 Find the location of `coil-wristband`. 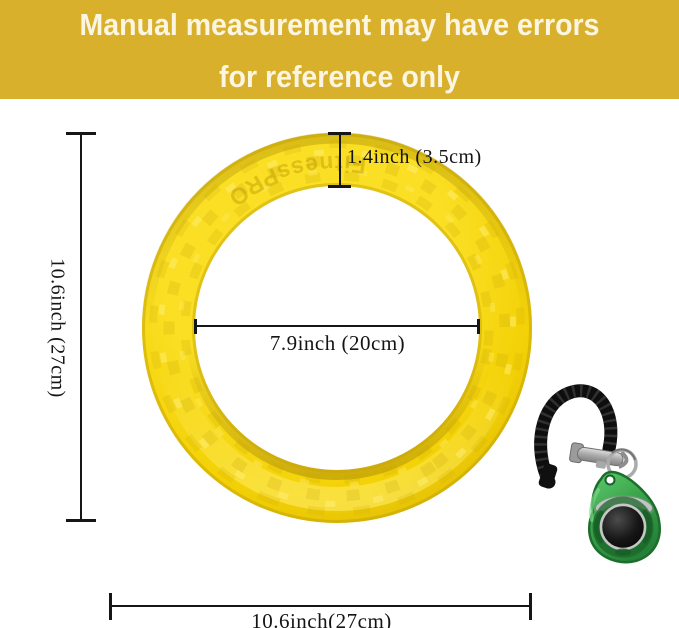

coil-wristband is located at coordinates (576, 436).